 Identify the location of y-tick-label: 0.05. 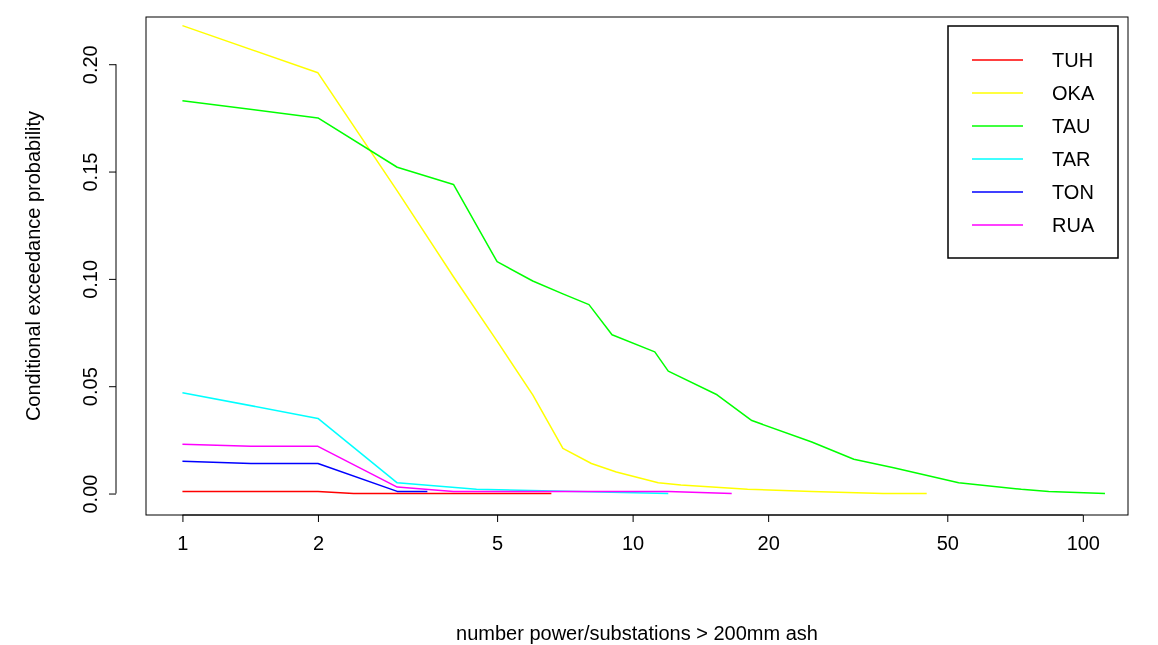
(90, 387).